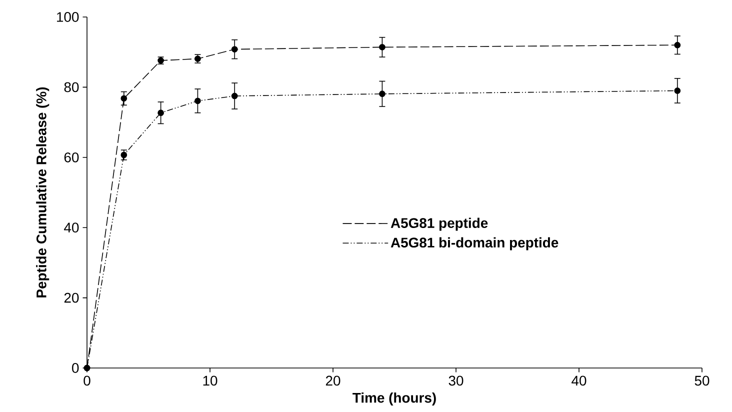 The height and width of the screenshot is (412, 732). What do you see at coordinates (71, 297) in the screenshot?
I see `y-tick-label: 20` at bounding box center [71, 297].